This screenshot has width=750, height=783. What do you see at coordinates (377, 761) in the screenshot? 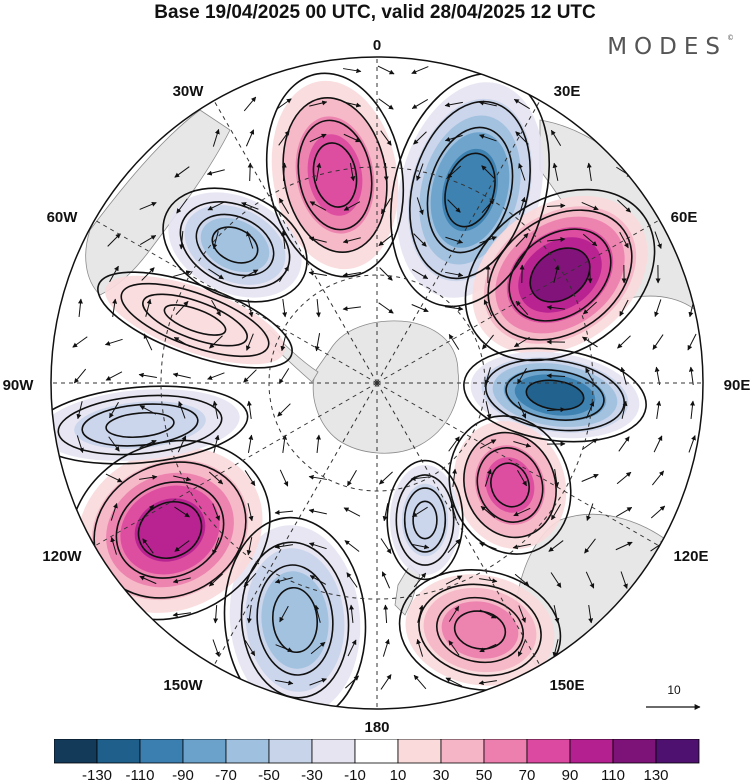
I see `colorbar: -130 -110 -90 -70 -50 -30 -10 10 30 50 70 90 110 130` at bounding box center [377, 761].